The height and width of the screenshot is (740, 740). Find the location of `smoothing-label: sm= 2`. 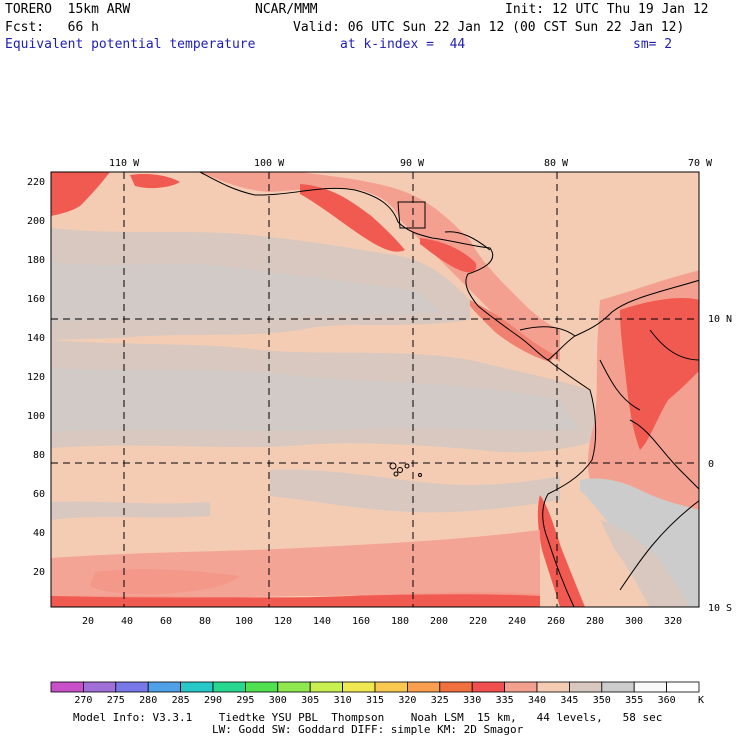

smoothing-label: sm= 2 is located at coordinates (653, 44).